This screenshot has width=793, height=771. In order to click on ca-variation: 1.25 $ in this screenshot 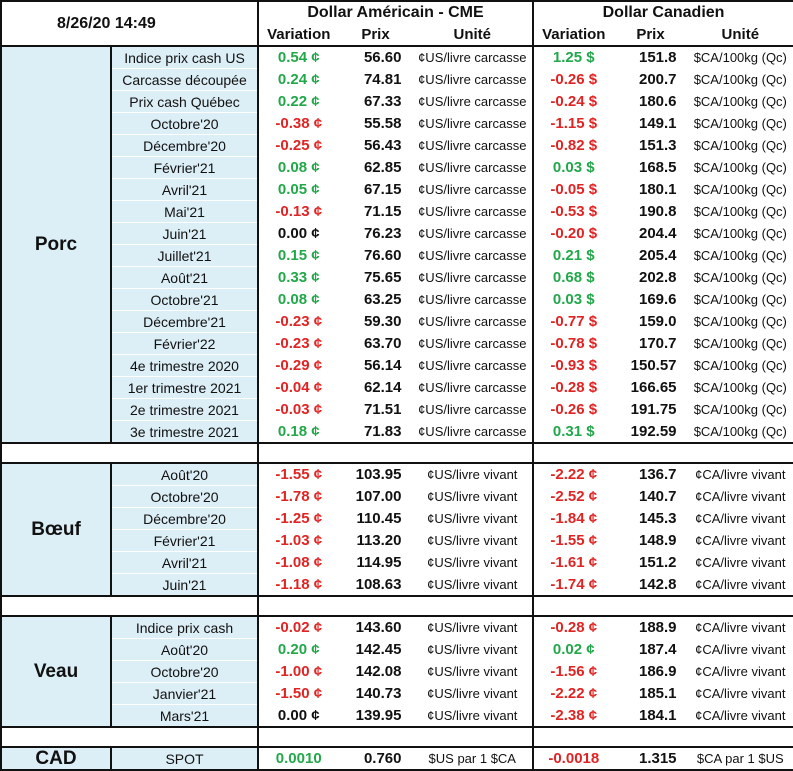, I will do `click(573, 57)`.